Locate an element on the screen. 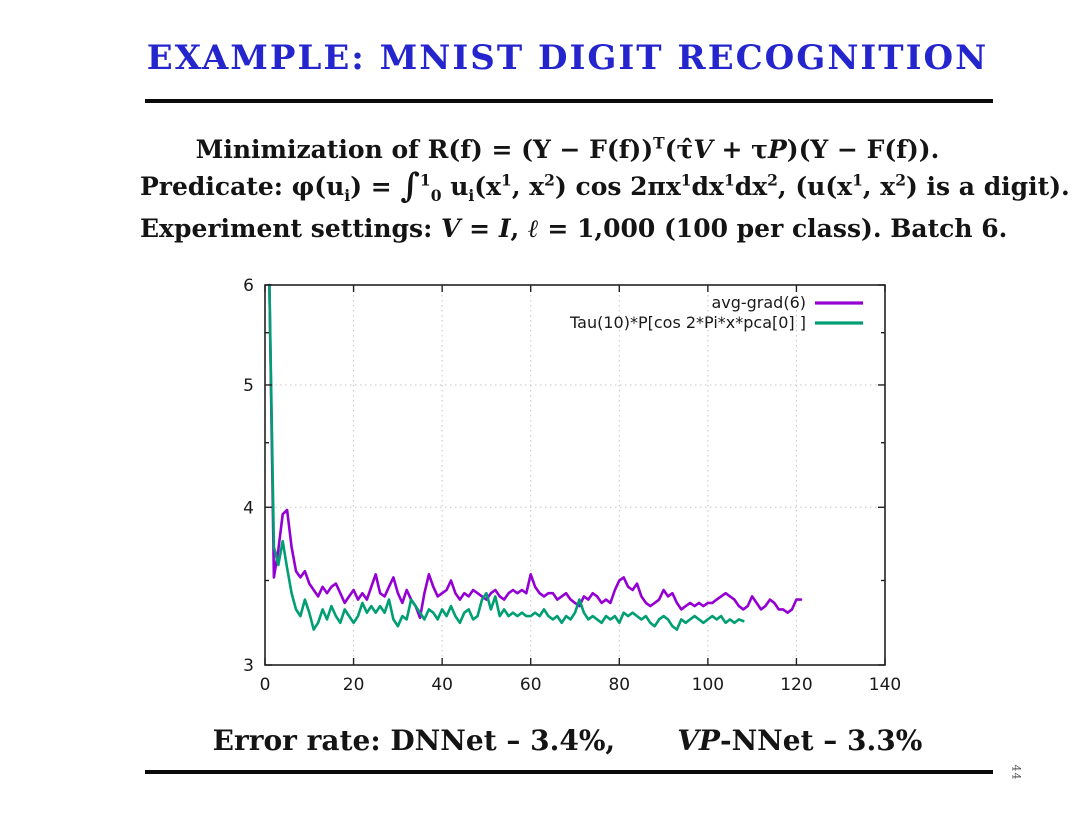 This screenshot has height=834, width=1080. formula-token: 0 is located at coordinates (436, 195).